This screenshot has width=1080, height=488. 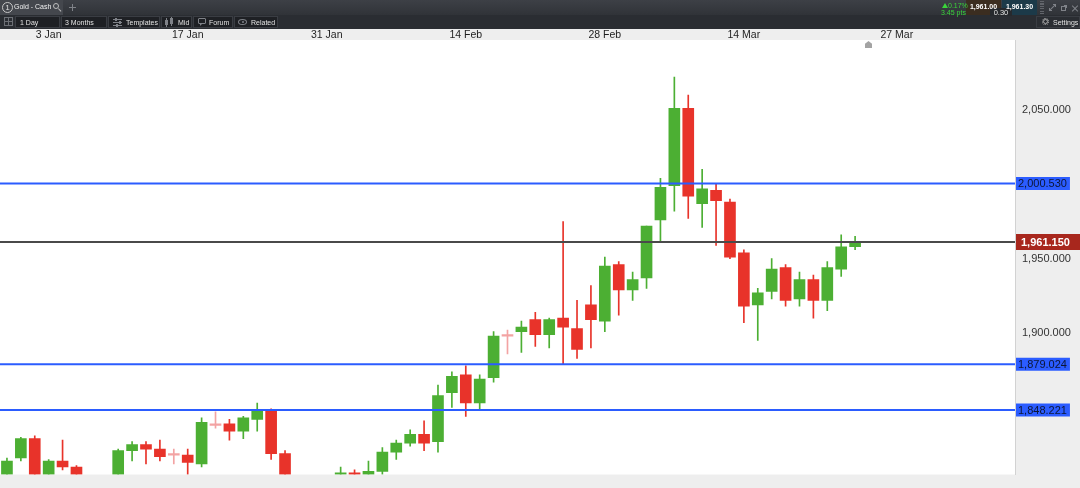 I want to click on x-tick-label: 28 Feb, so click(x=605, y=33).